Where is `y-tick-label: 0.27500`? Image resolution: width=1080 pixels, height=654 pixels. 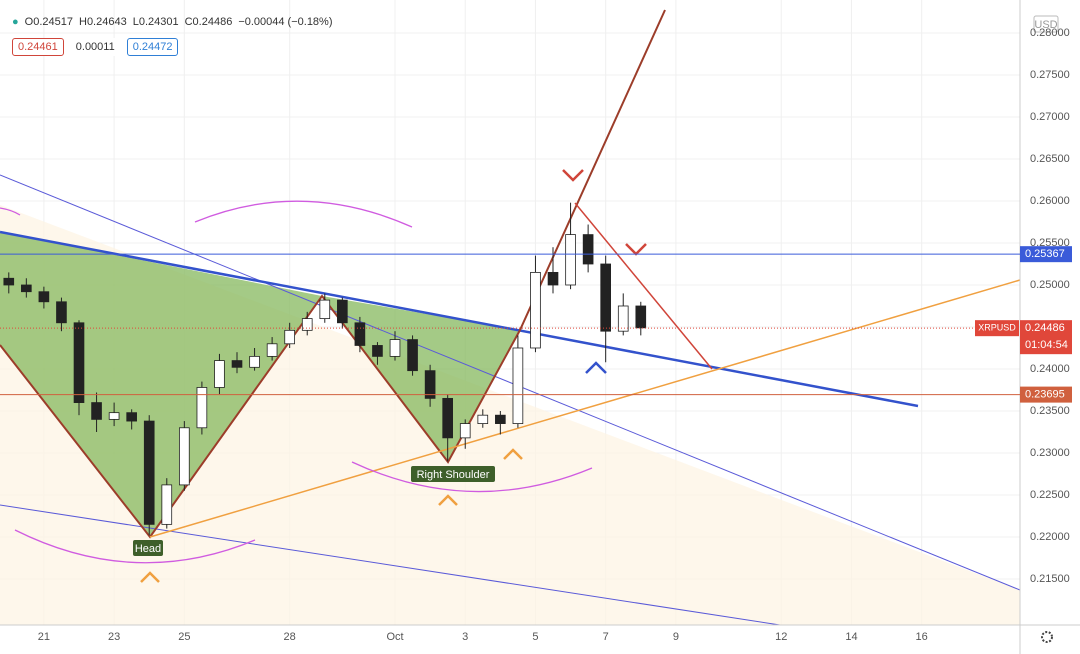 y-tick-label: 0.27500 is located at coordinates (1050, 75).